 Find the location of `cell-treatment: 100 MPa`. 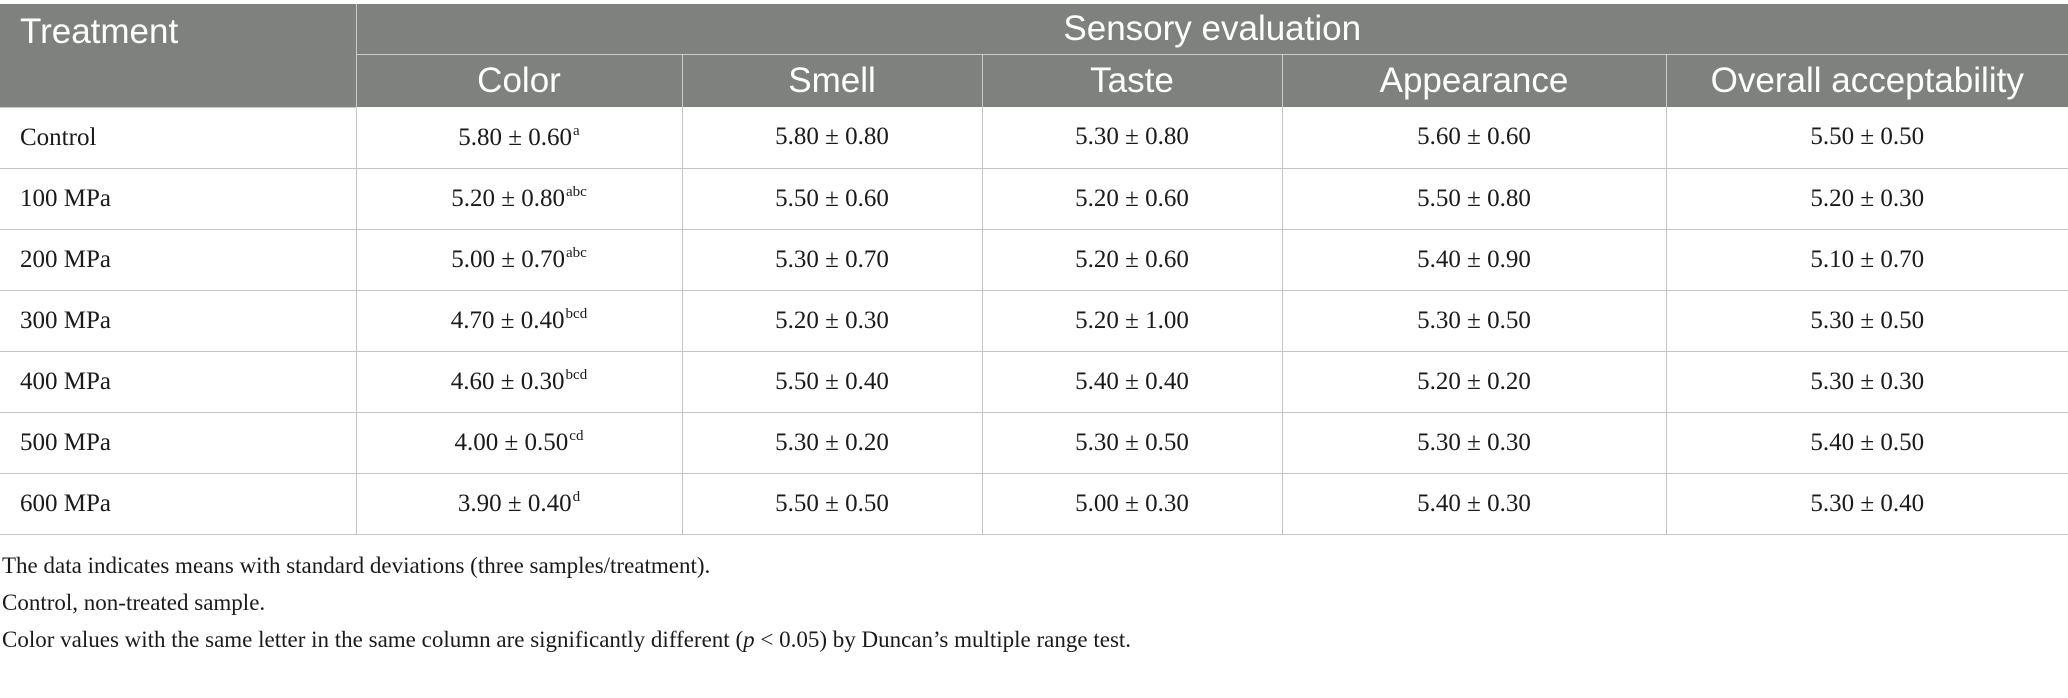

cell-treatment: 100 MPa is located at coordinates (178, 199).